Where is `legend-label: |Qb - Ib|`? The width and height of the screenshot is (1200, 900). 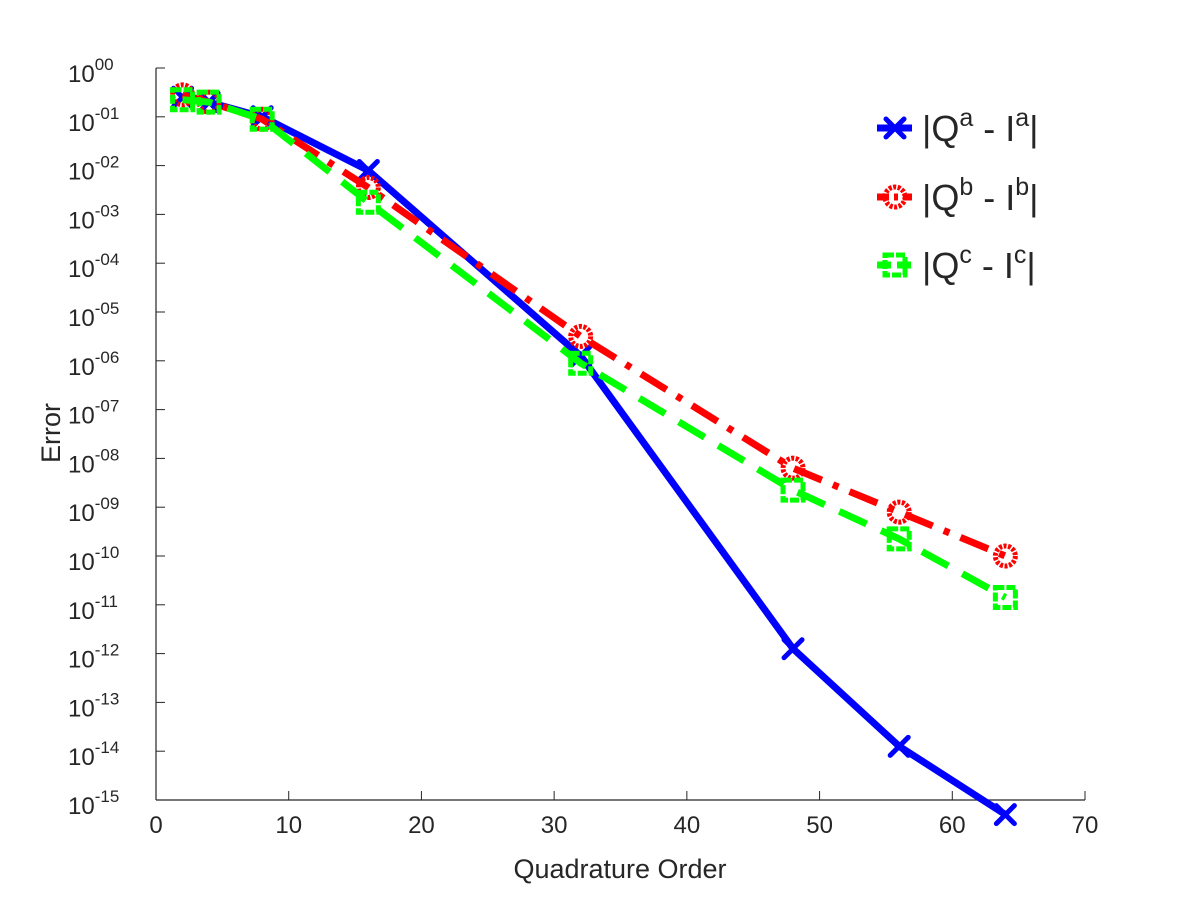 legend-label: |Qb - Ib| is located at coordinates (980, 195).